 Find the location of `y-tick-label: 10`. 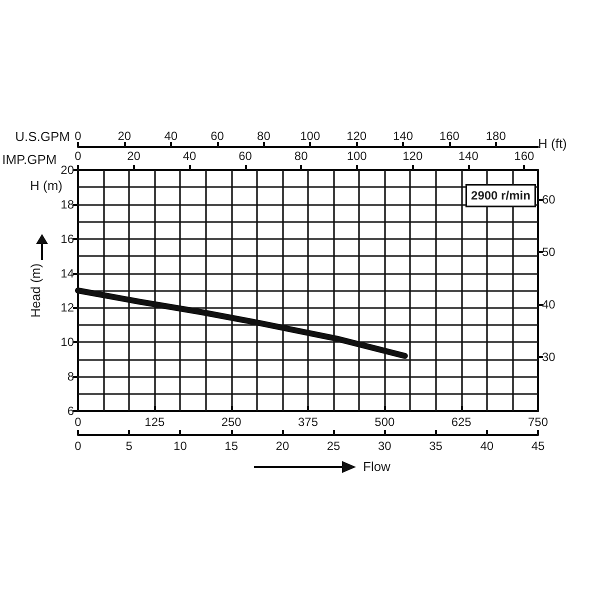

y-tick-label: 10 is located at coordinates (67, 342).